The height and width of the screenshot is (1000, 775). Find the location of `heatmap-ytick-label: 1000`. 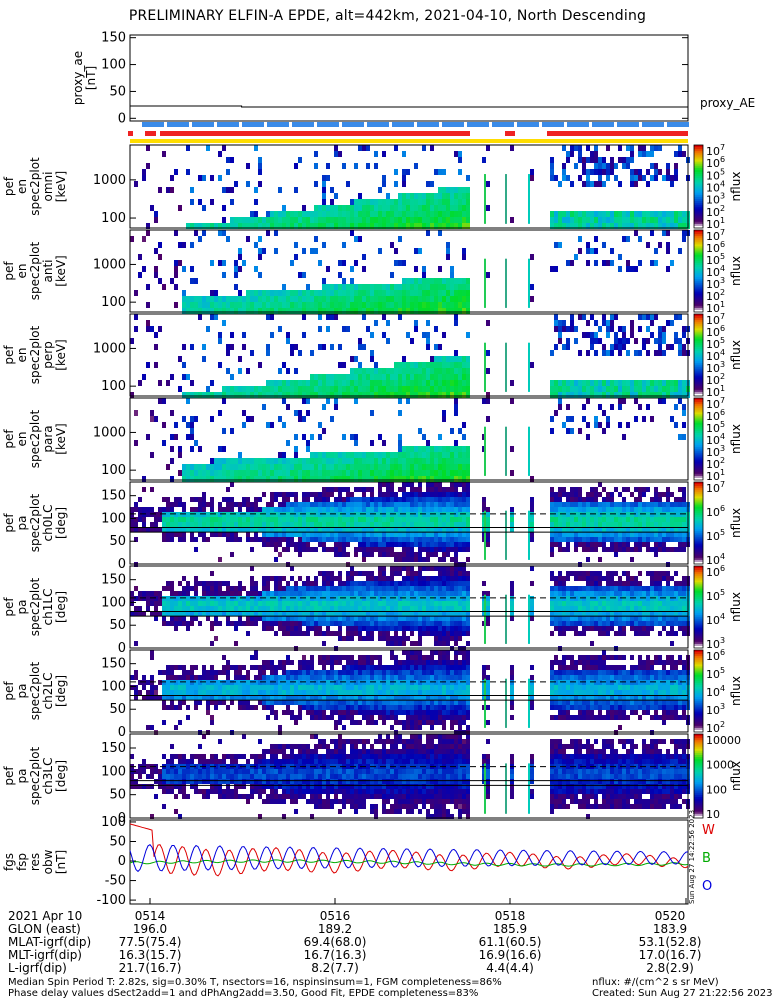

heatmap-ytick-label: 1000 is located at coordinates (109, 432).